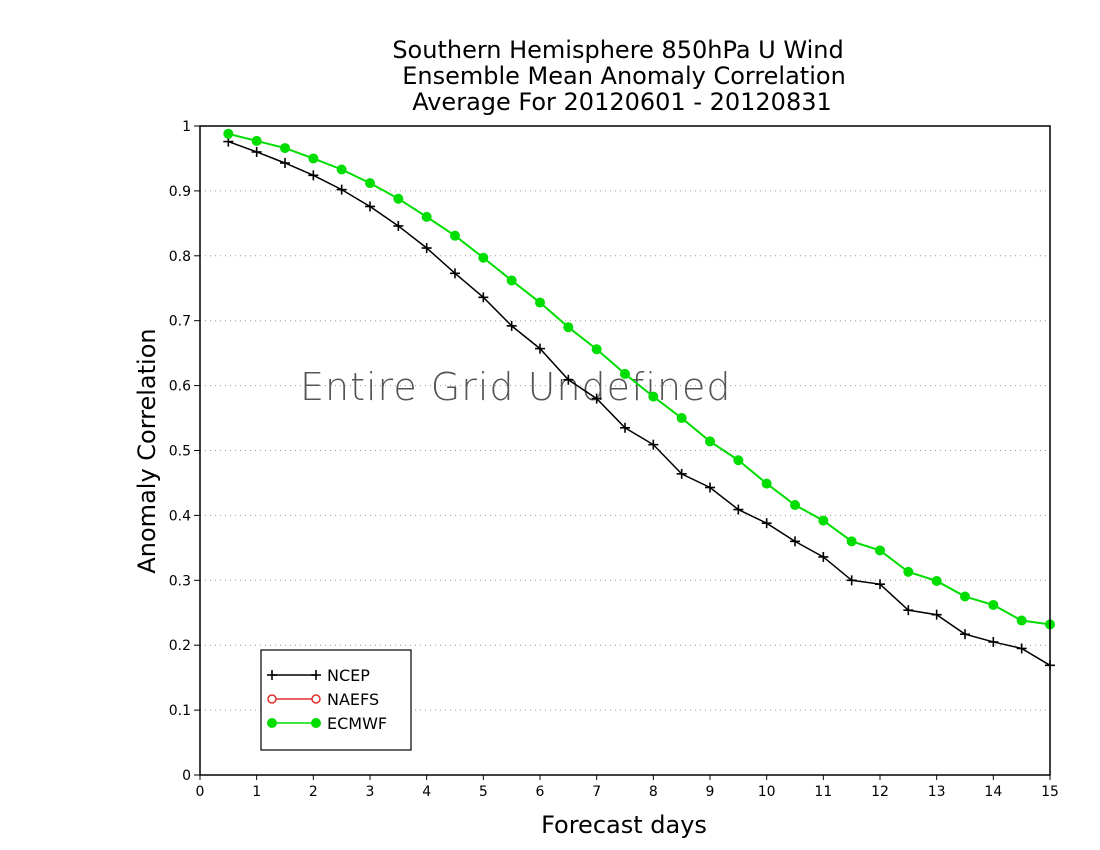  What do you see at coordinates (256, 792) in the screenshot?
I see `x-tick-label: 1` at bounding box center [256, 792].